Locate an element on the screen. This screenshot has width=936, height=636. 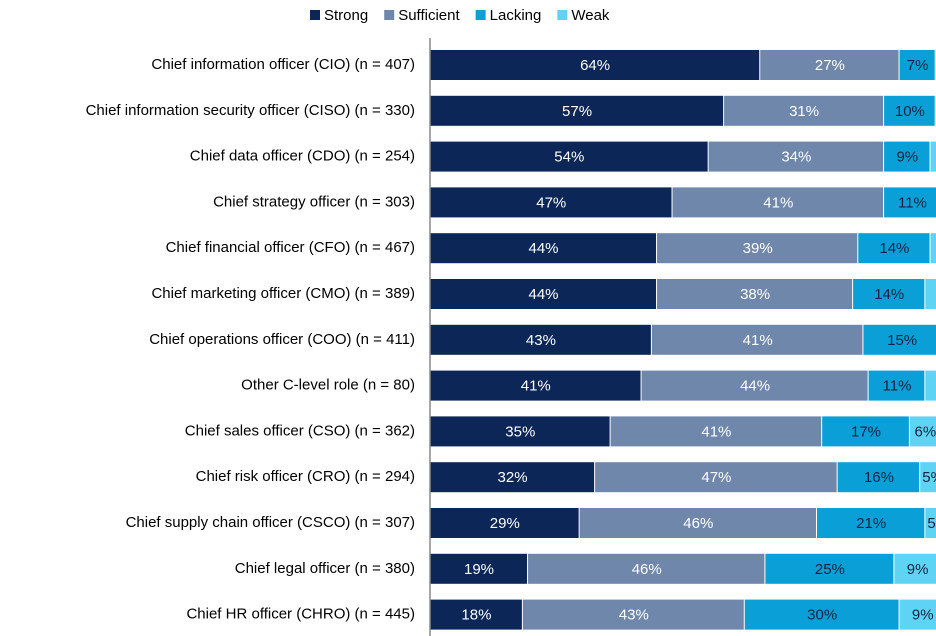
value-label: 7% is located at coordinates (918, 65).